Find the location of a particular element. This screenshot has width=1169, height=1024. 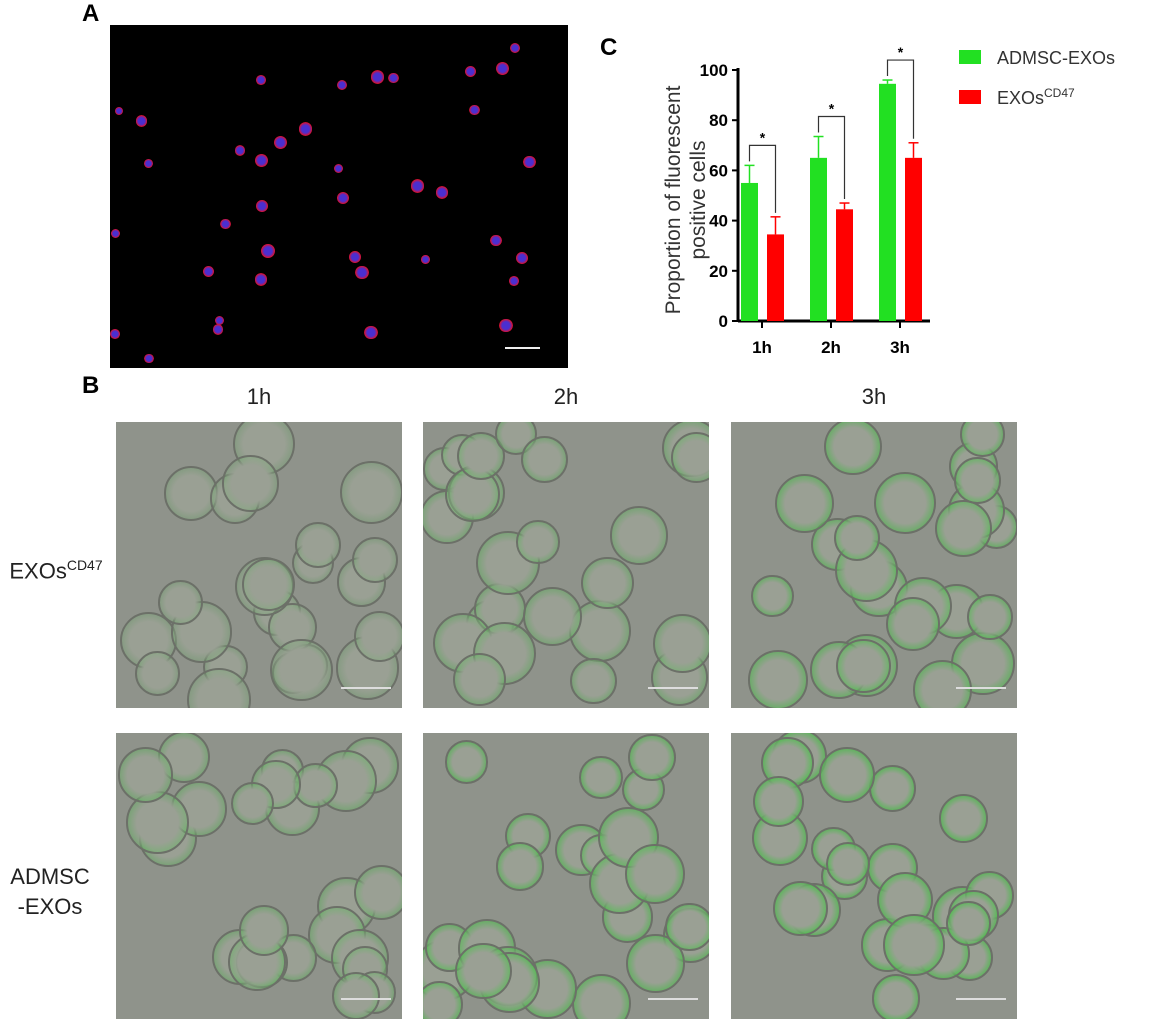

row-label-sup: CD47 is located at coordinates (84, 565).